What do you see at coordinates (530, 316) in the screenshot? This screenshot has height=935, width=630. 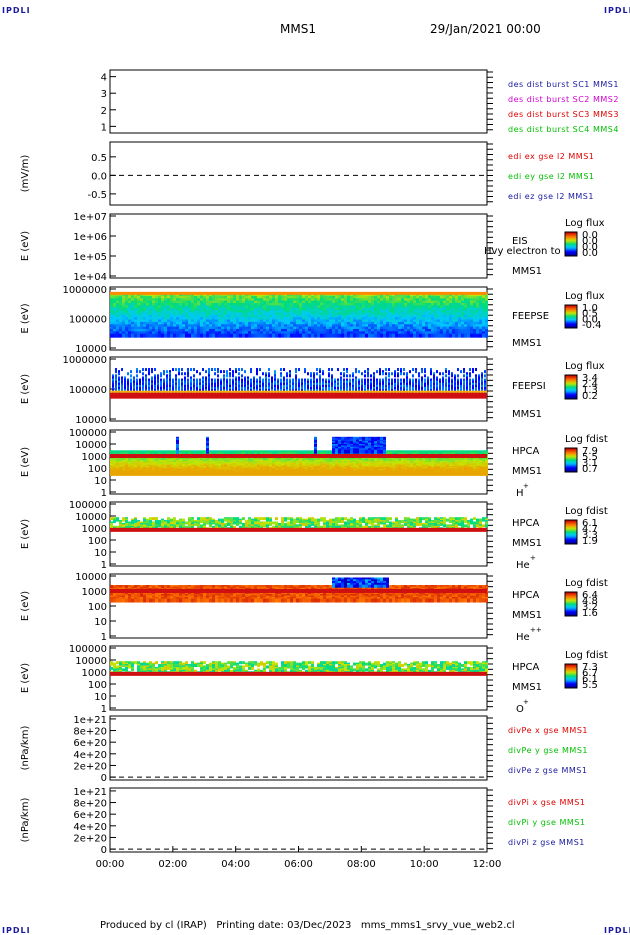 I see `instrument-label: FEEPSE` at bounding box center [530, 316].